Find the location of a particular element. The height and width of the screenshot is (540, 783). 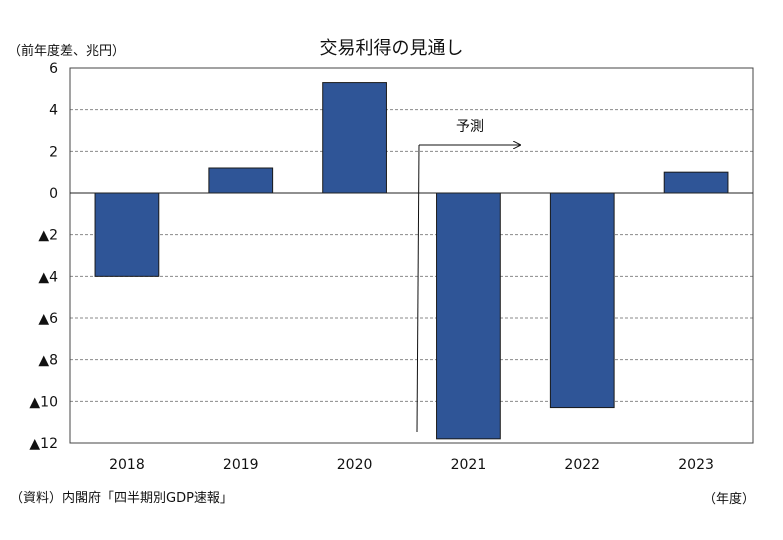

forecast-annotation: 予測 is located at coordinates (468, 276).